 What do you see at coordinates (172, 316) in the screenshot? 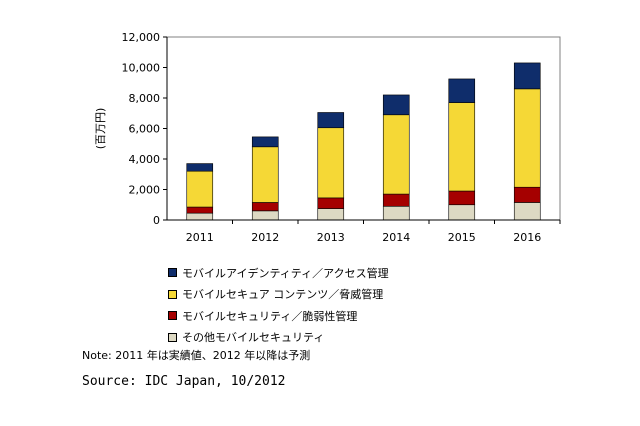
I see `legend-swatch-vulnerability` at bounding box center [172, 316].